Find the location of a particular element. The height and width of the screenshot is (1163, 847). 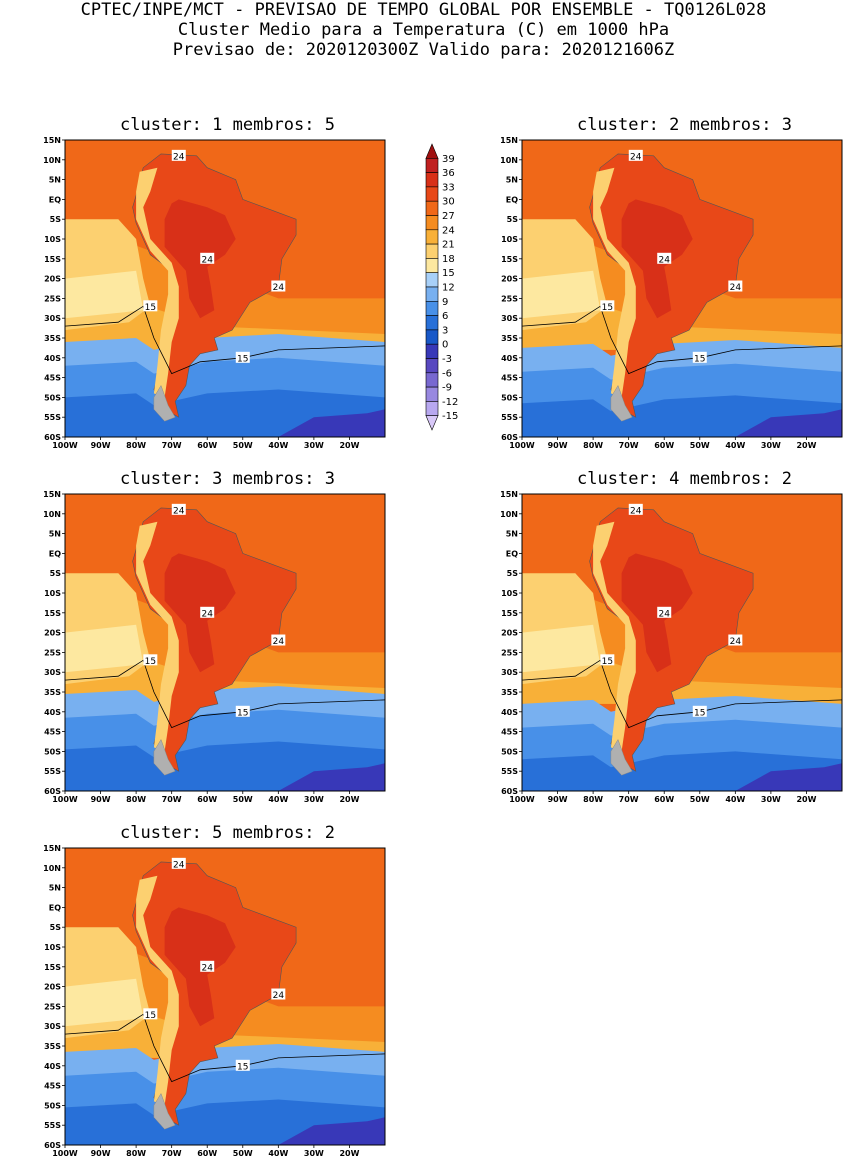

panel-title: cluster: 5 membros: 2 is located at coordinates (227, 833).